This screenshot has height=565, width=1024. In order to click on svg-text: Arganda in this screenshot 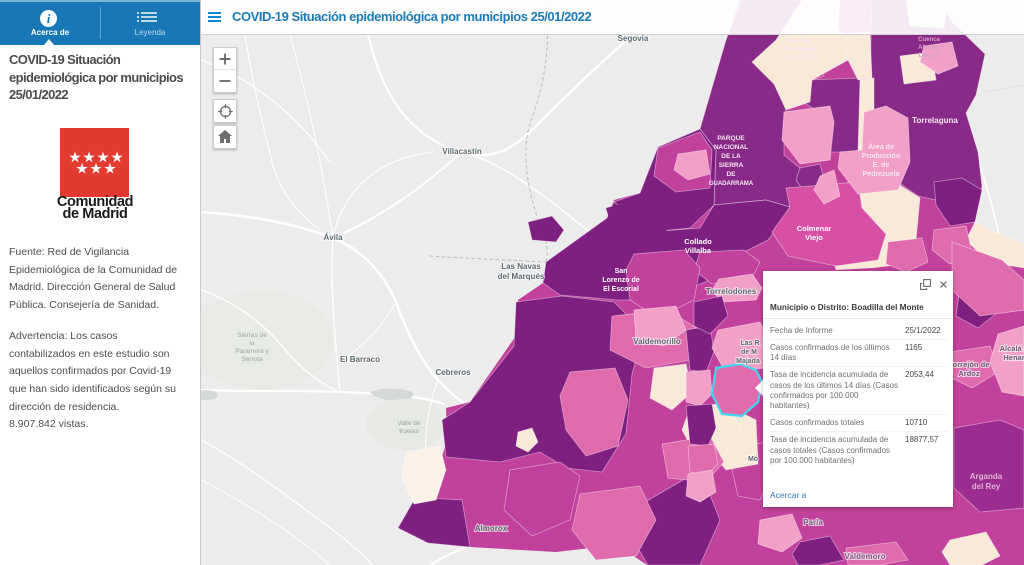, I will do `click(986, 476)`.